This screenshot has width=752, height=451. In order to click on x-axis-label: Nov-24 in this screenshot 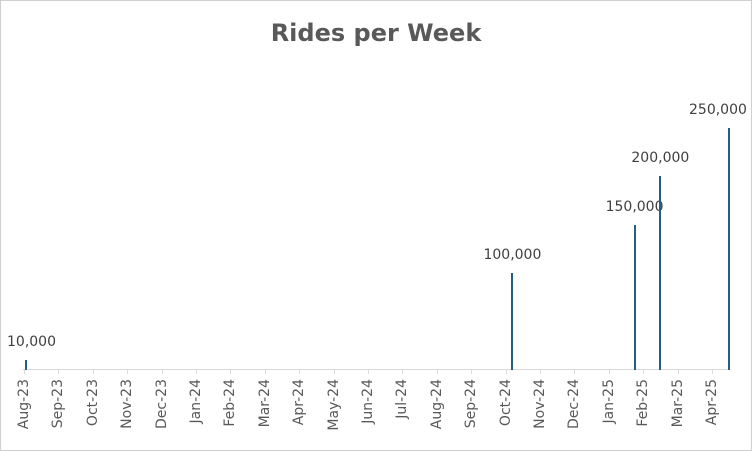, I will do `click(540, 404)`.